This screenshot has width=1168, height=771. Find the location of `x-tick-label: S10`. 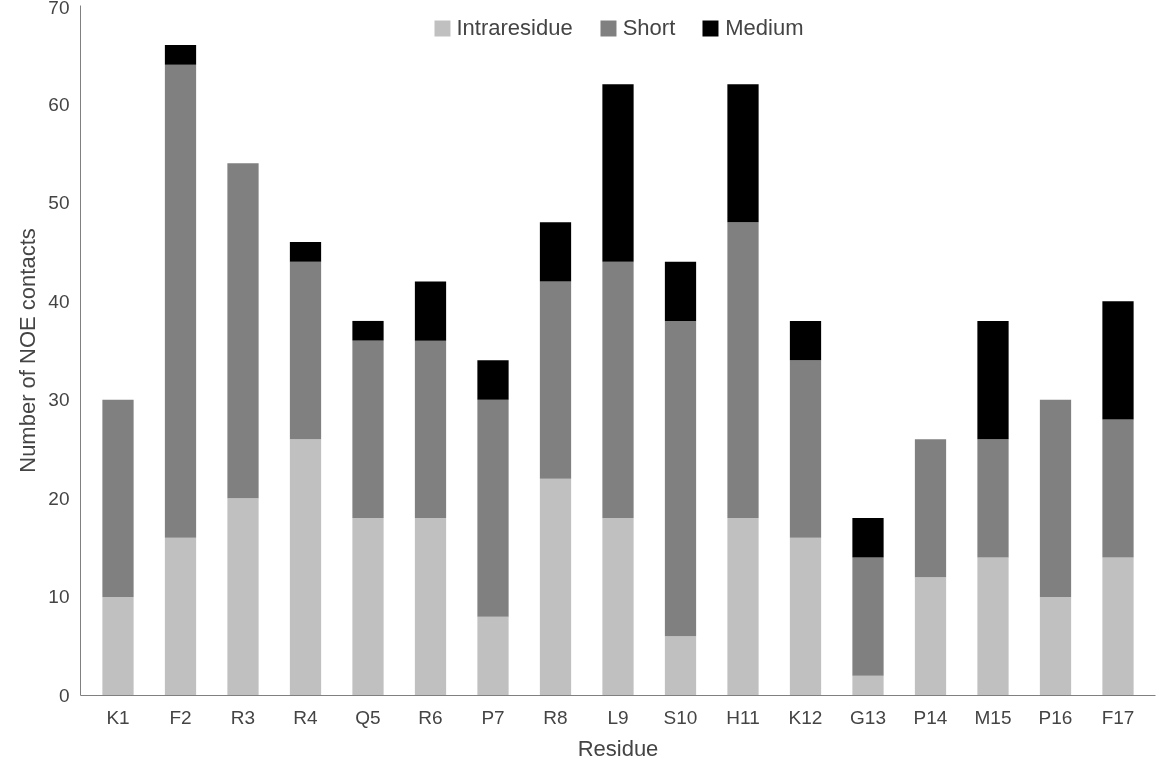

x-tick-label: S10 is located at coordinates (680, 717).